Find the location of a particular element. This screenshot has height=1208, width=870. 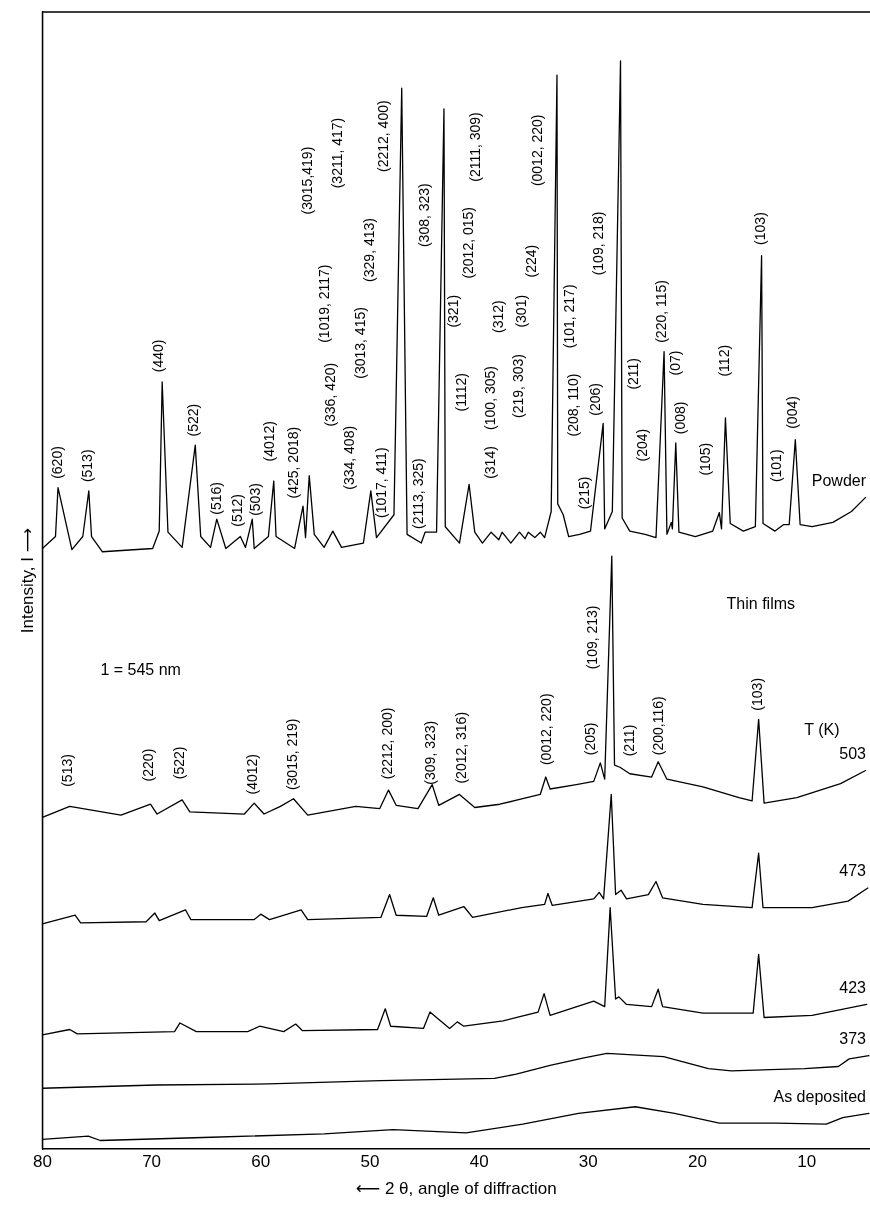

annotation: (206) is located at coordinates (594, 399).